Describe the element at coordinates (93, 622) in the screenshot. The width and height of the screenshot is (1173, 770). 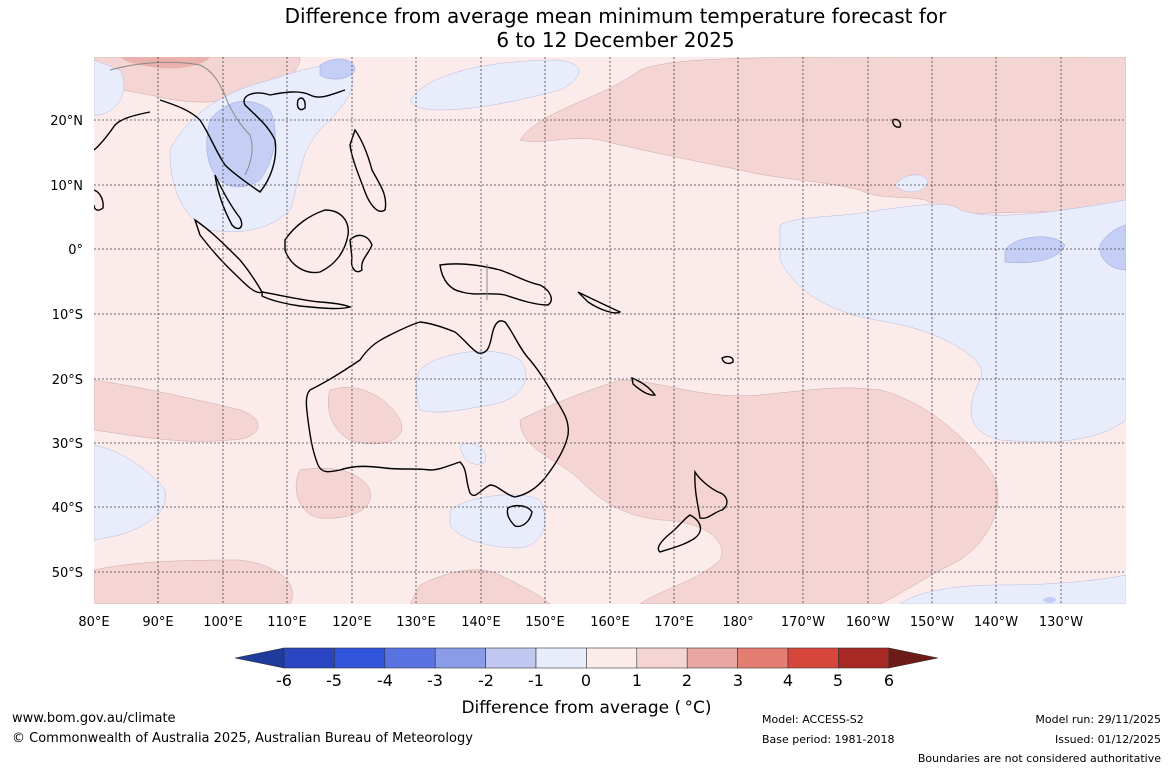
I see `lon-label: 80°E` at that location.